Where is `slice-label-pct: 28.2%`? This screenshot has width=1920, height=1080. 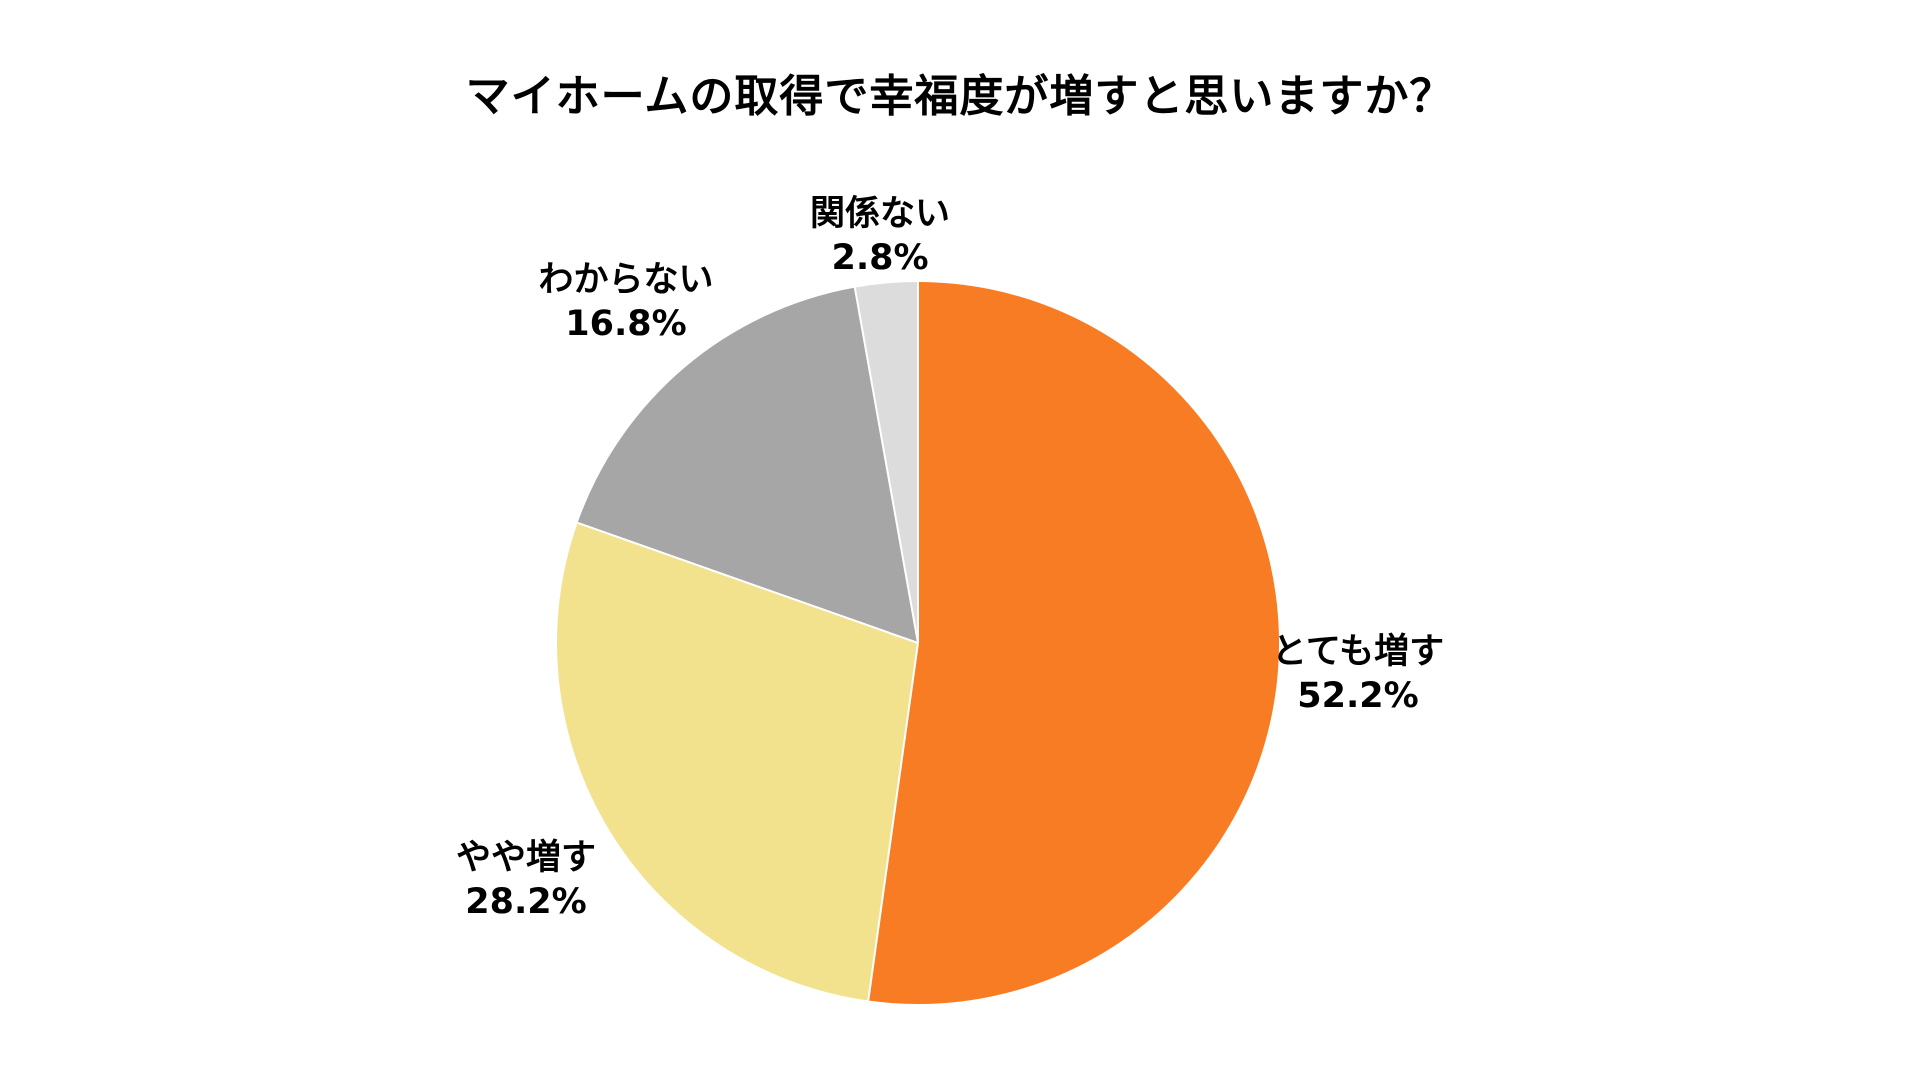
slice-label-pct: 28.2% is located at coordinates (526, 902).